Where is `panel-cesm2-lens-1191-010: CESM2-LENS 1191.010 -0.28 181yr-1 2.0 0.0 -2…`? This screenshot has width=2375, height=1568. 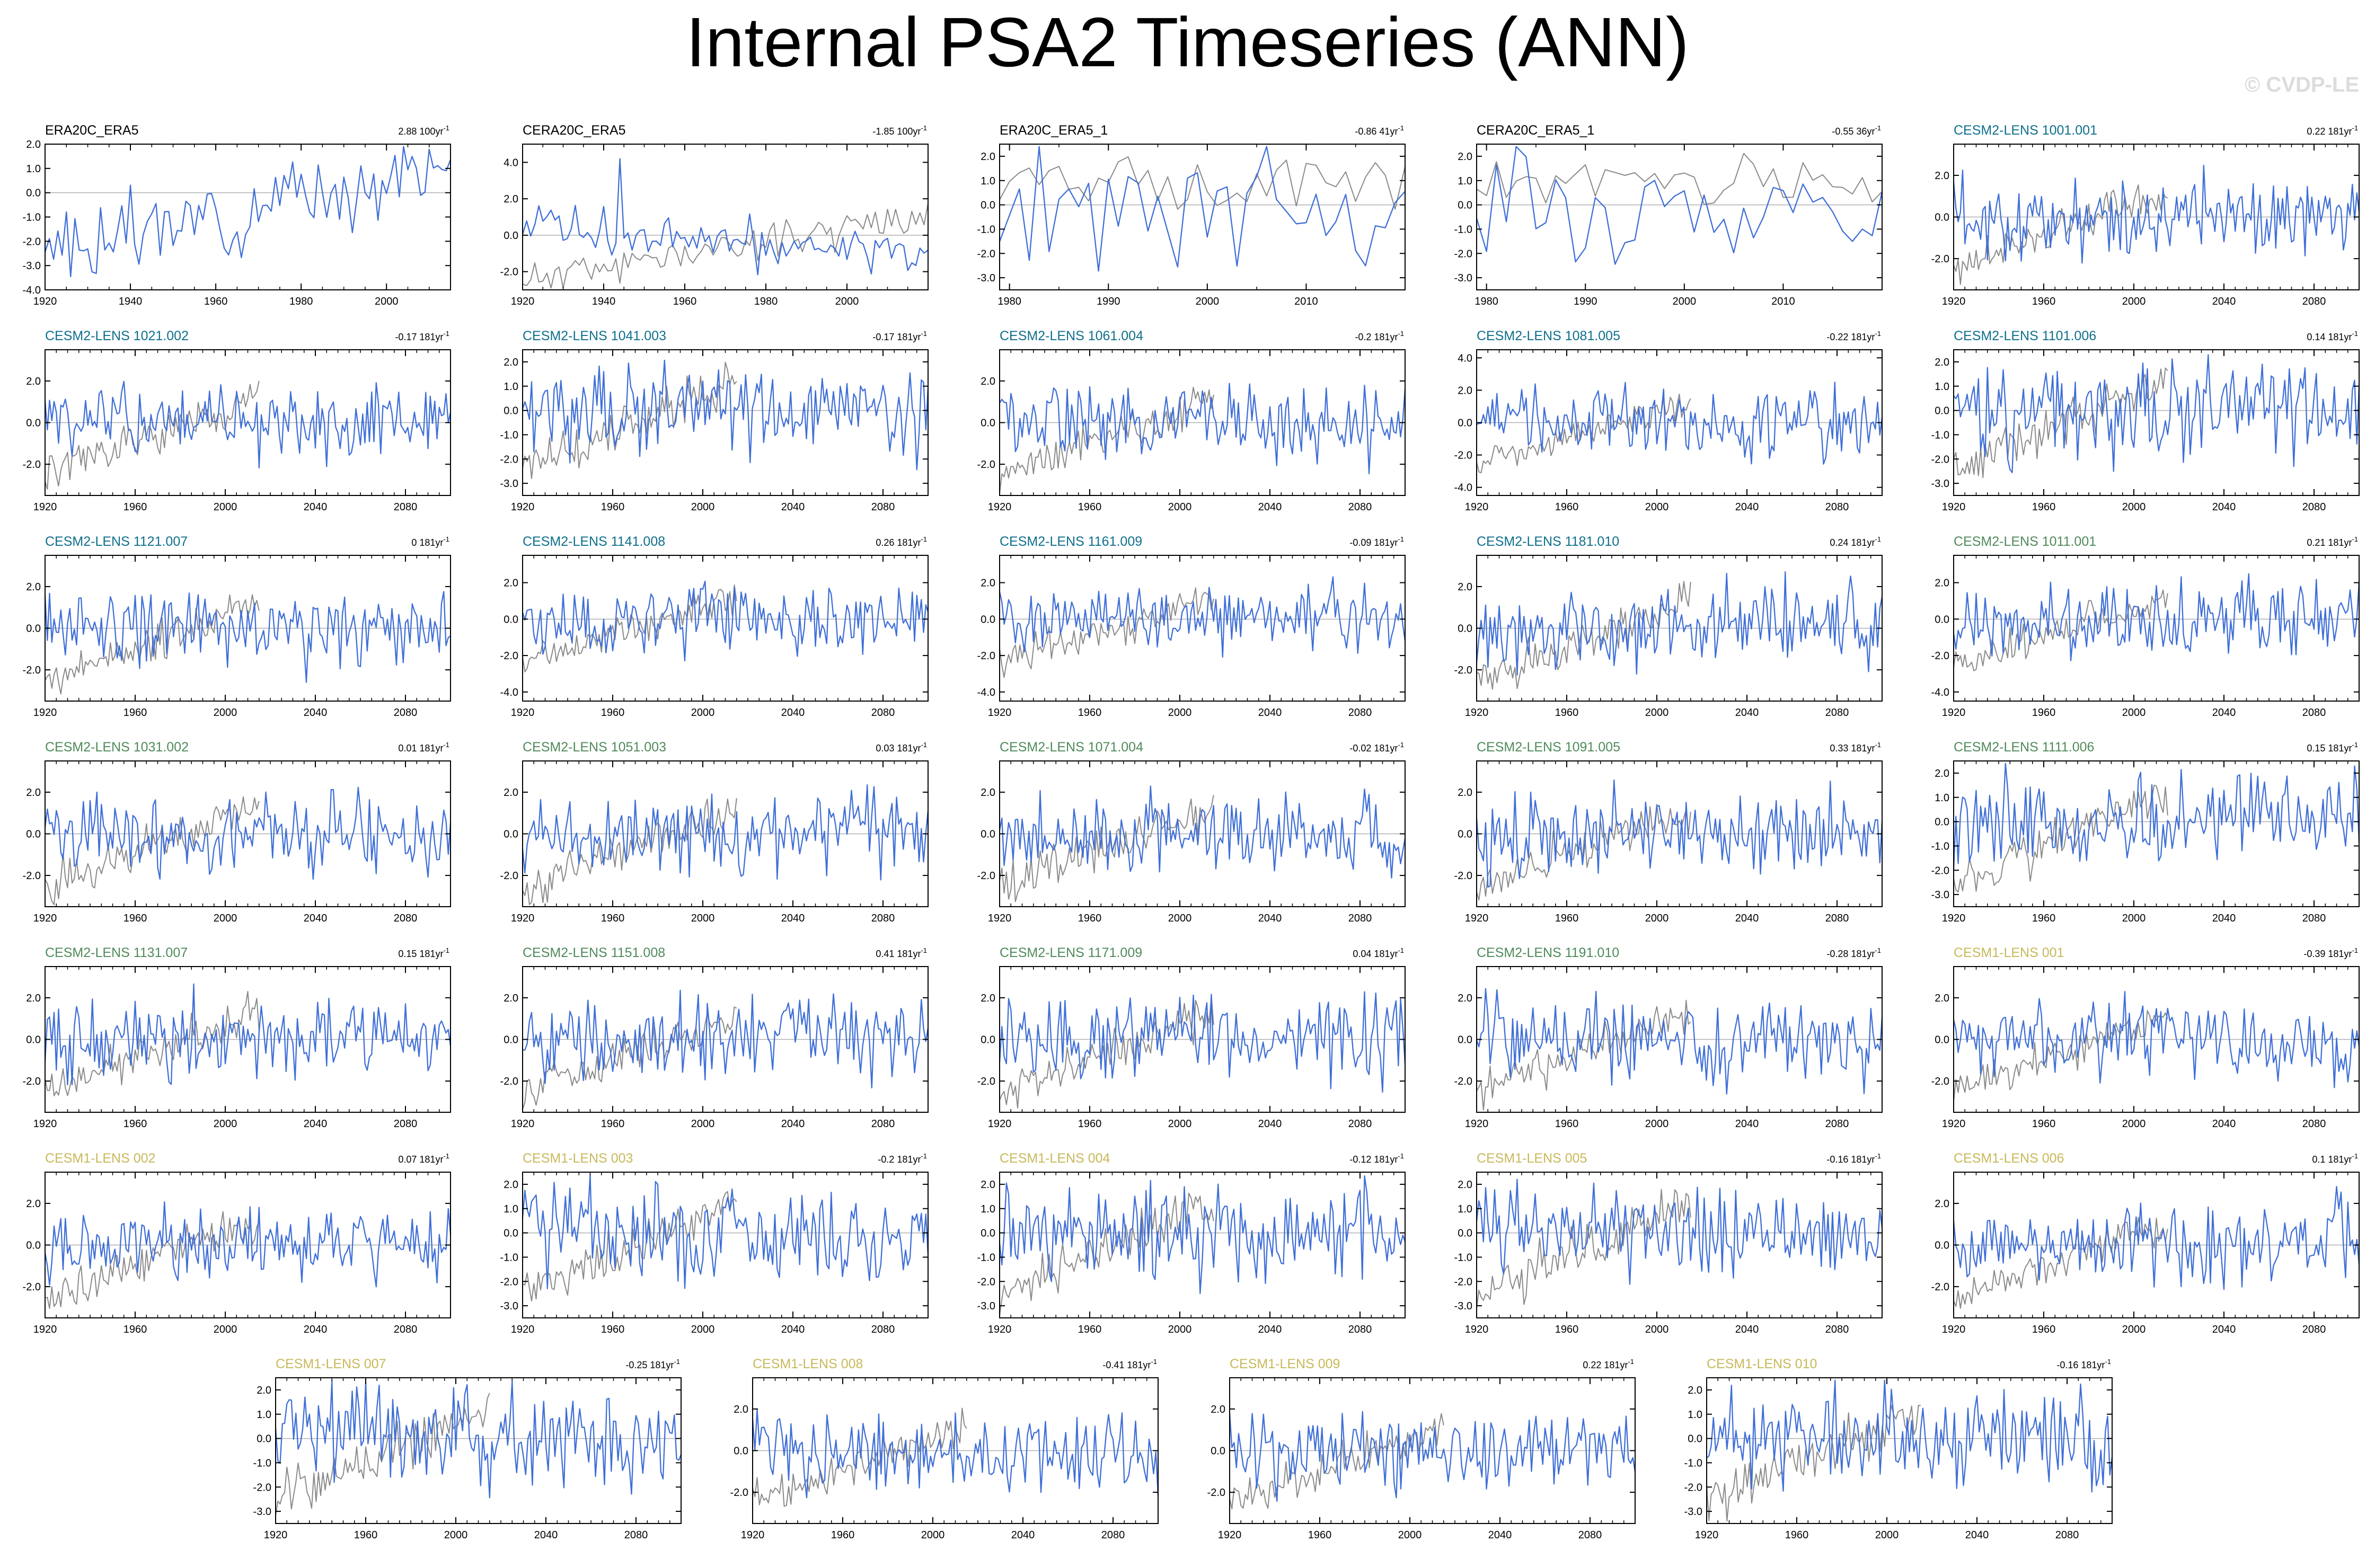
panel-cesm2-lens-1191-010: CESM2-LENS 1191.010 -0.28 181yr-1 2.0 0.0 -2… is located at coordinates (1669, 1037).